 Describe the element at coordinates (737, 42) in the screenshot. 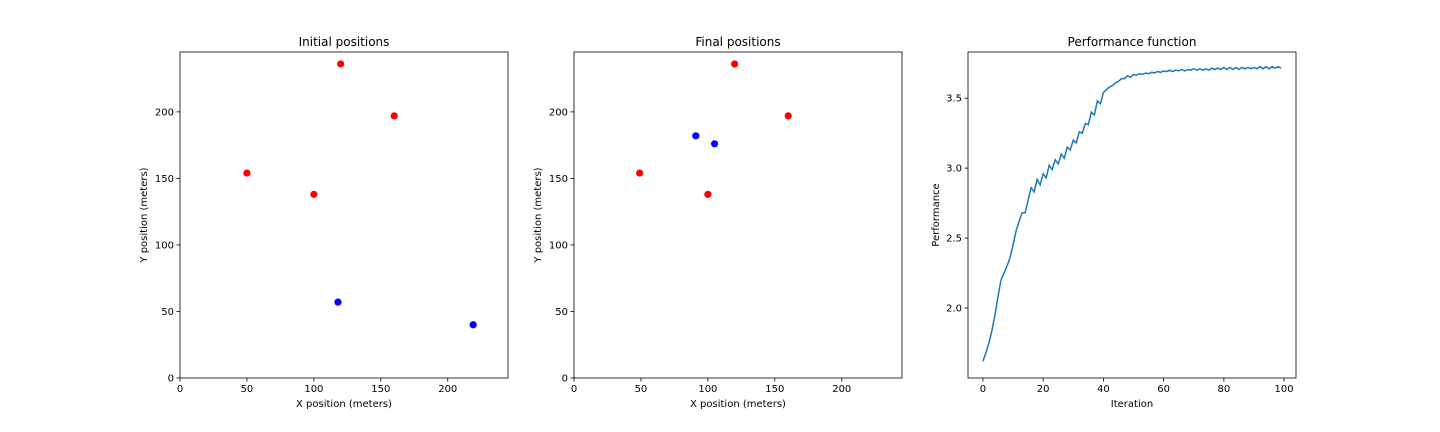

I see `chart-title: Final positions` at that location.